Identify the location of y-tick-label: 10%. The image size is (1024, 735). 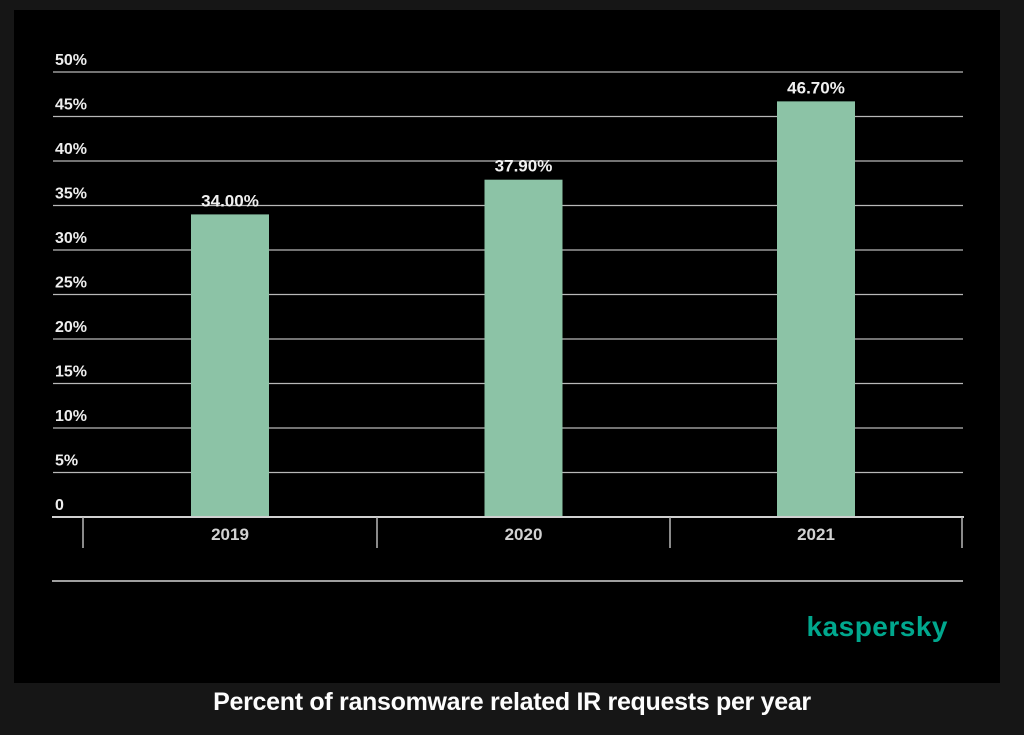
(71, 416).